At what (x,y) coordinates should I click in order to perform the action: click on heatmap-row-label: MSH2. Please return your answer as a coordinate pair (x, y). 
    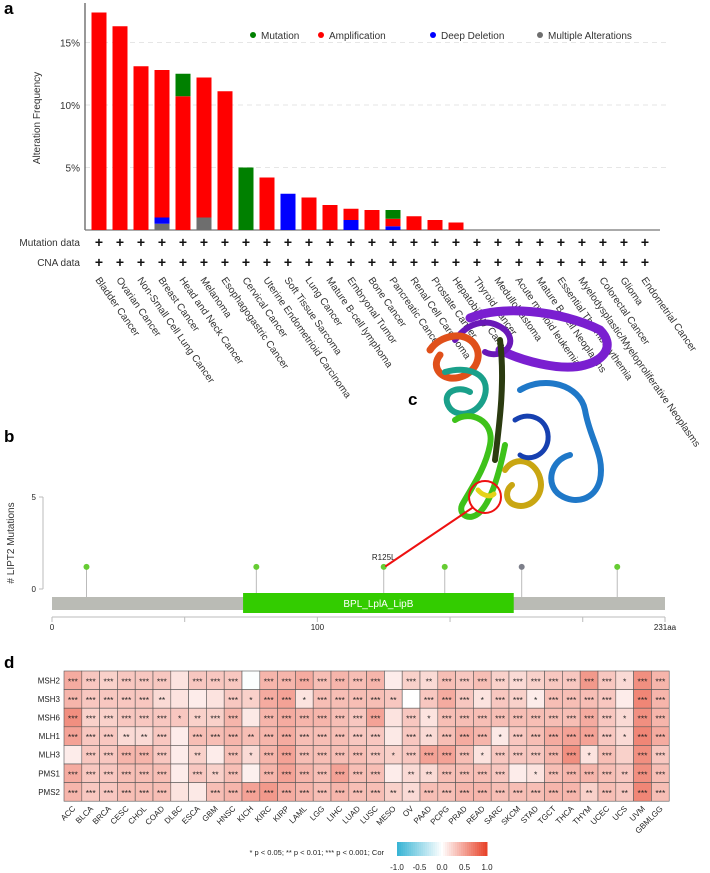
    Looking at the image, I should click on (49, 680).